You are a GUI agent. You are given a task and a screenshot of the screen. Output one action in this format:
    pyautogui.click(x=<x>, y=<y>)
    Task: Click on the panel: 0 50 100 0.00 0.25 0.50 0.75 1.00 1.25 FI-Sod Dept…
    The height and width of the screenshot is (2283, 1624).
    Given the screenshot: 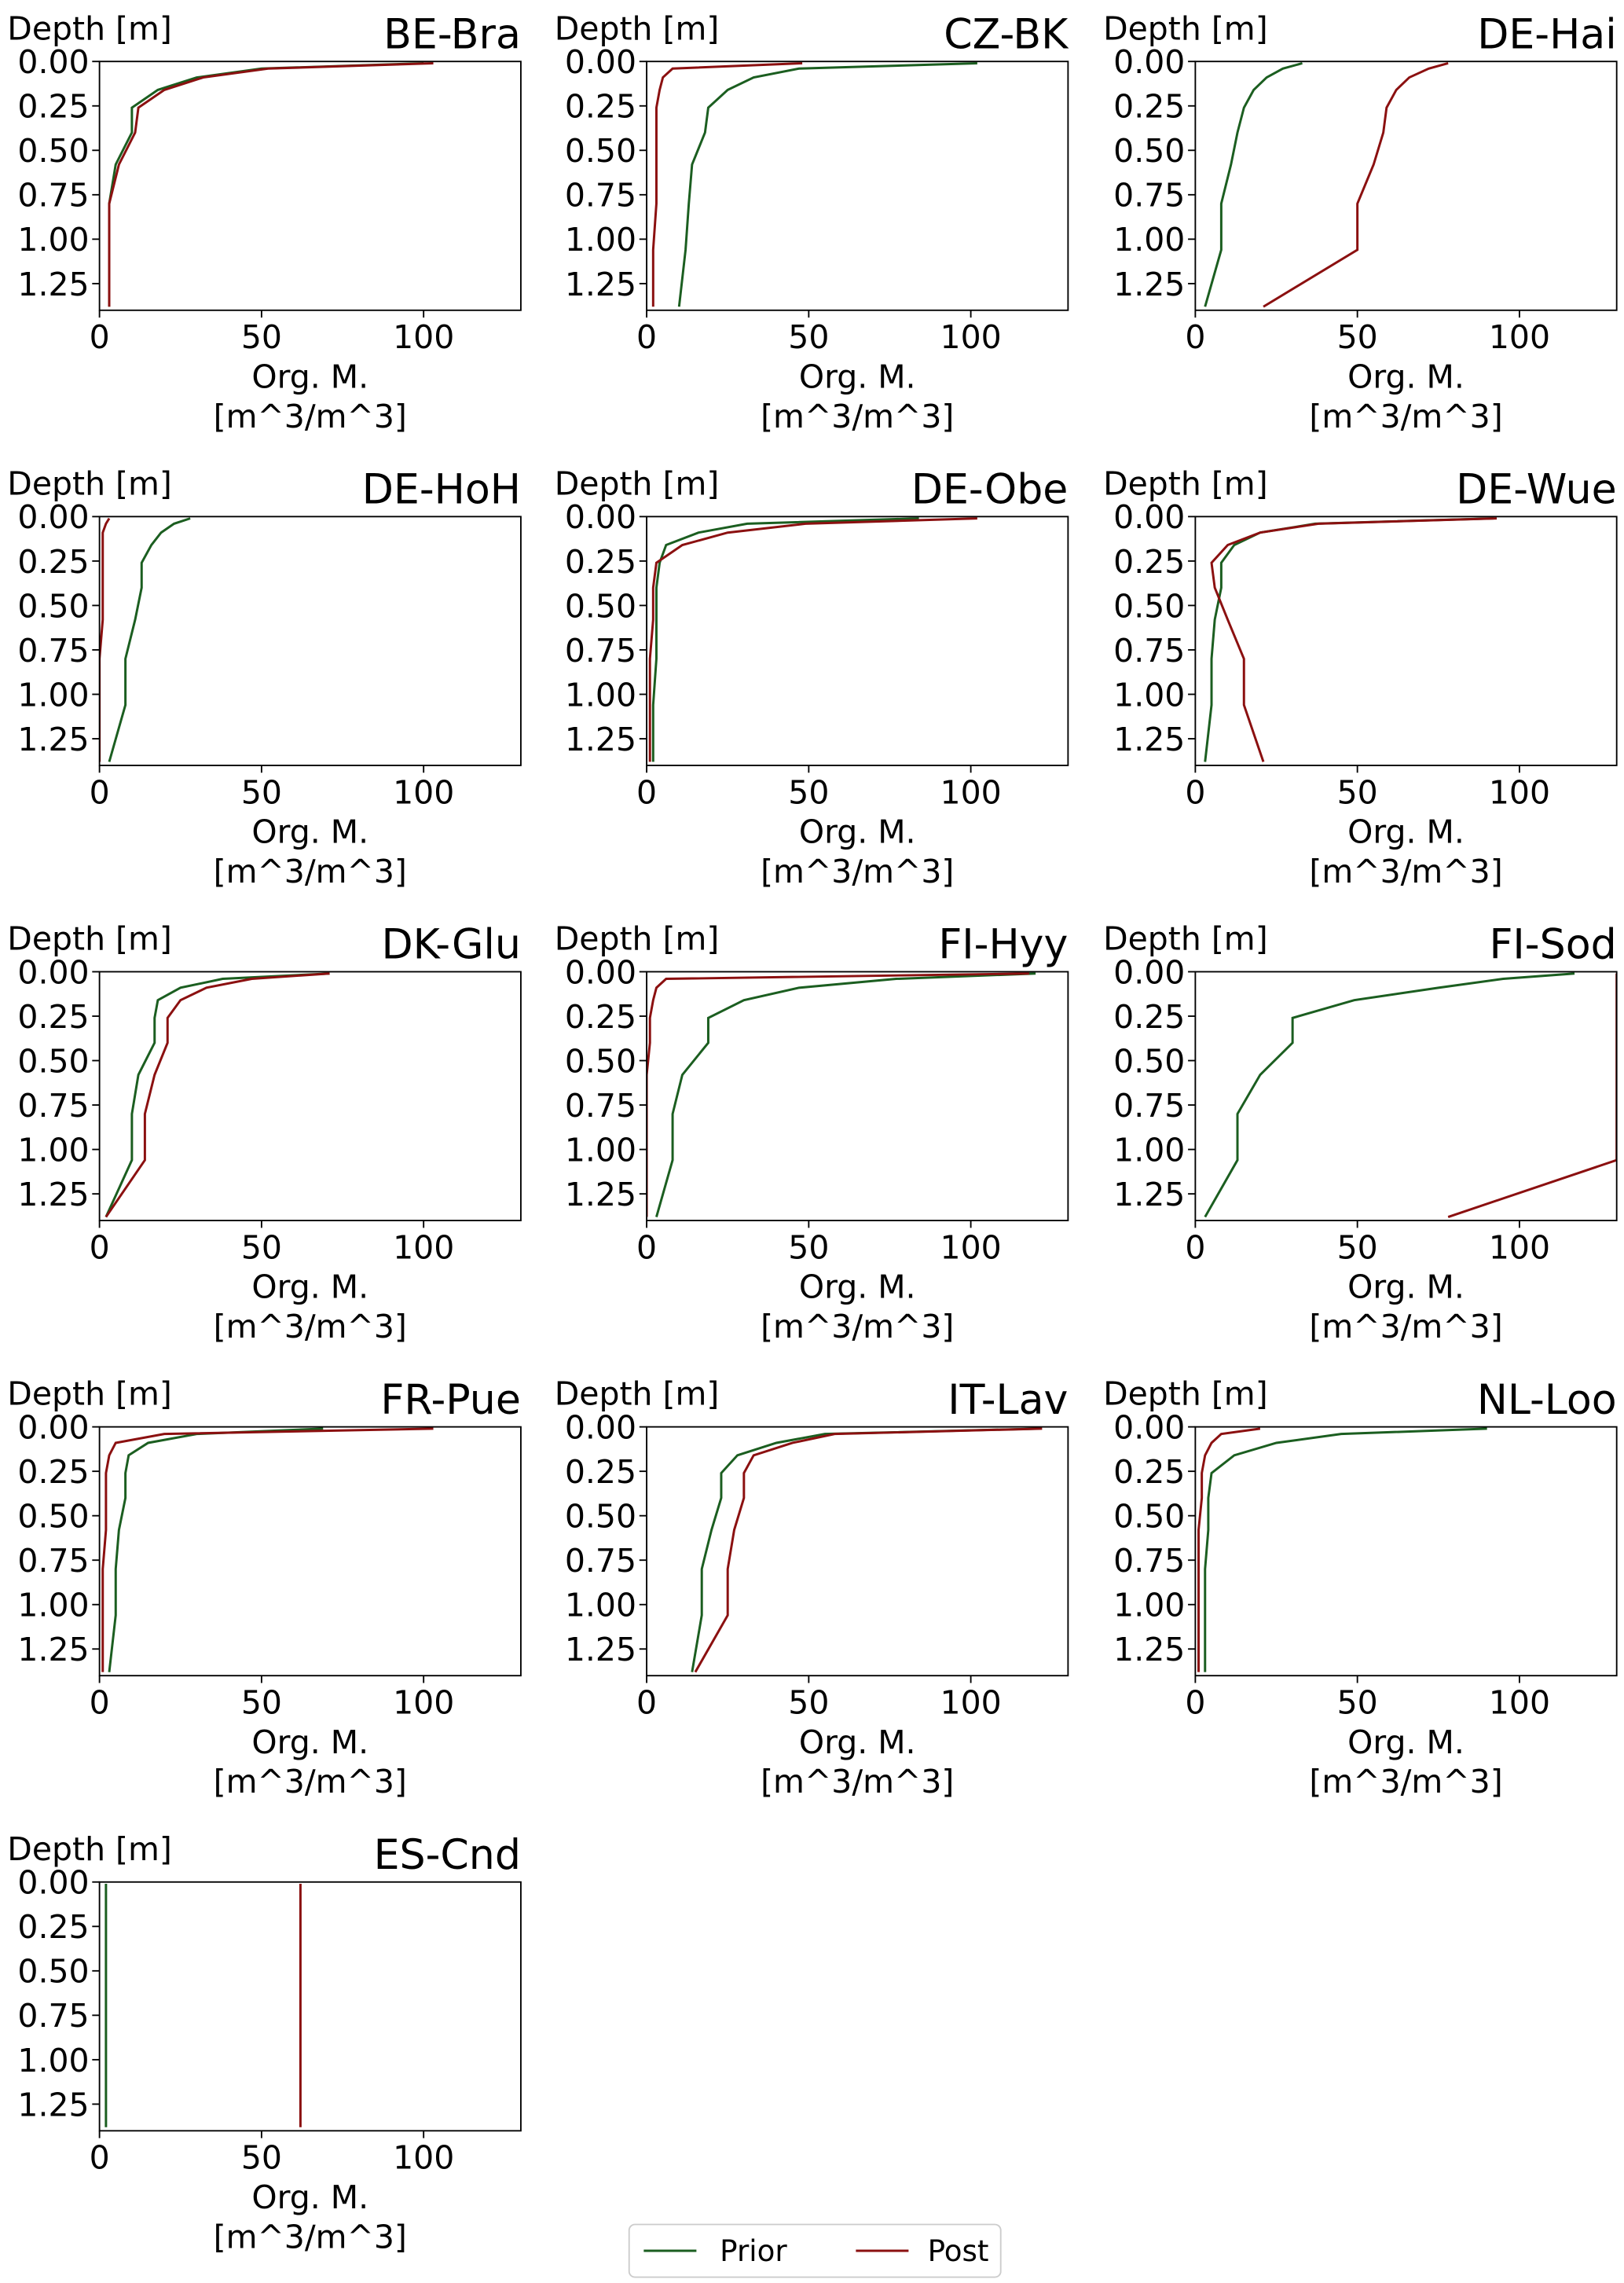 What is the action you would take?
    pyautogui.click(x=1361, y=1132)
    